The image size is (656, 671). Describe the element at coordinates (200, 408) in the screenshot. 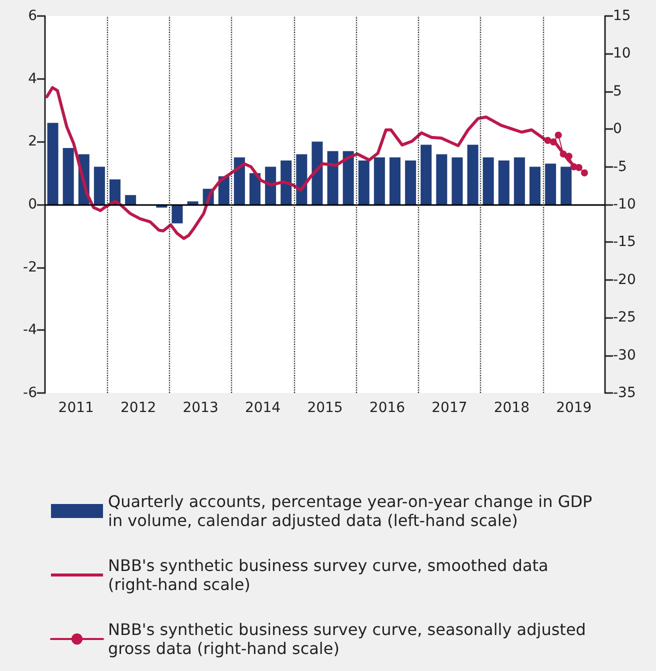

I see `x-tick-label: 2013` at that location.